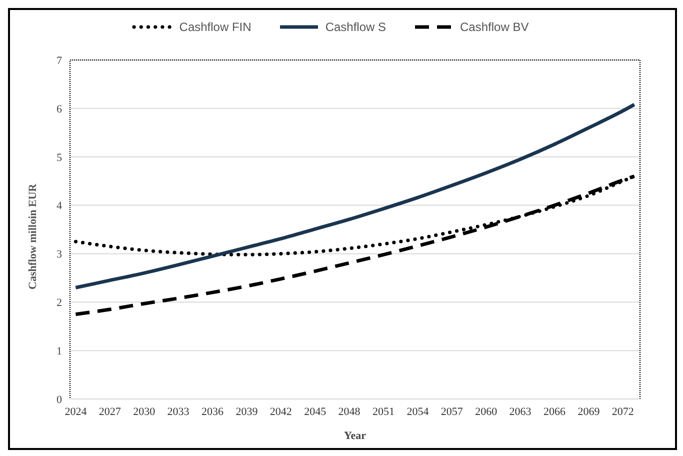 The height and width of the screenshot is (456, 683). I want to click on x-tick-label: 2063, so click(520, 412).